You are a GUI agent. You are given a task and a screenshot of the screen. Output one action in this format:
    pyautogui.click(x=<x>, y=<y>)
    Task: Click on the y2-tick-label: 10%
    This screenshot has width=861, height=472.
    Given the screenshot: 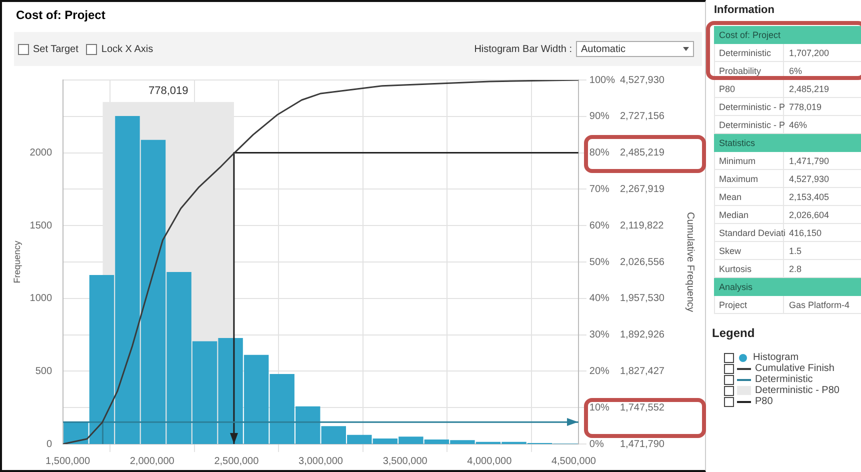 What is the action you would take?
    pyautogui.click(x=599, y=408)
    